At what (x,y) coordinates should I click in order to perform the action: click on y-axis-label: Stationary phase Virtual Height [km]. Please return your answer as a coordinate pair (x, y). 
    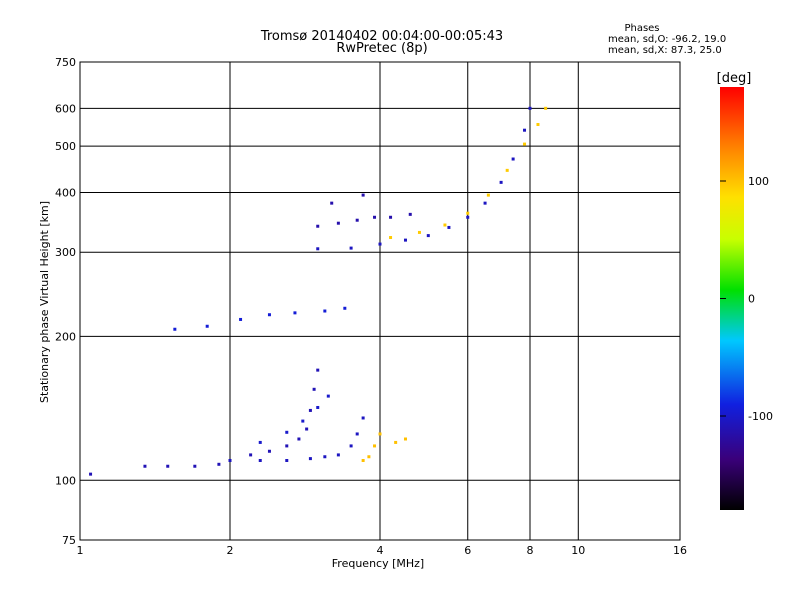
    Looking at the image, I should click on (44, 302).